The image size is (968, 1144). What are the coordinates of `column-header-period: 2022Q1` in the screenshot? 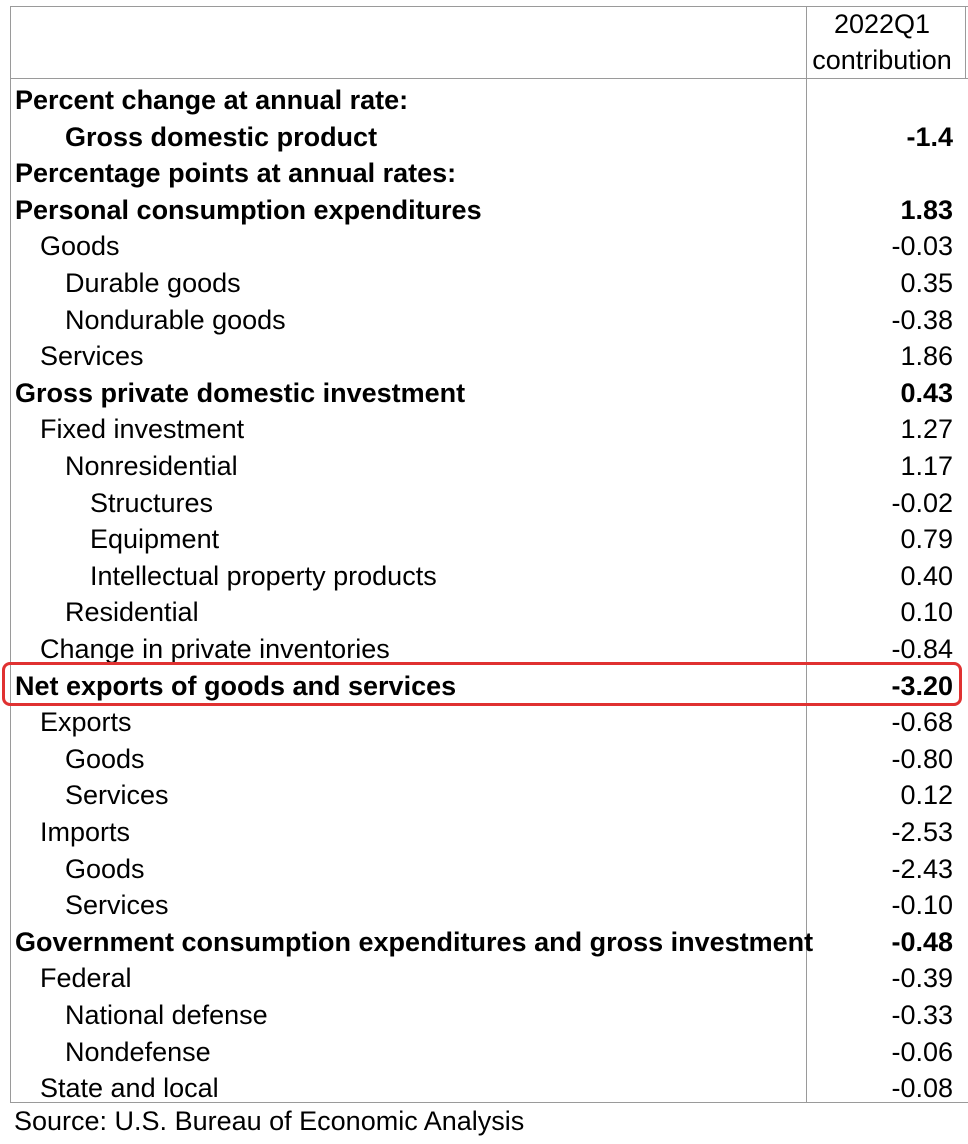 It's located at (882, 24).